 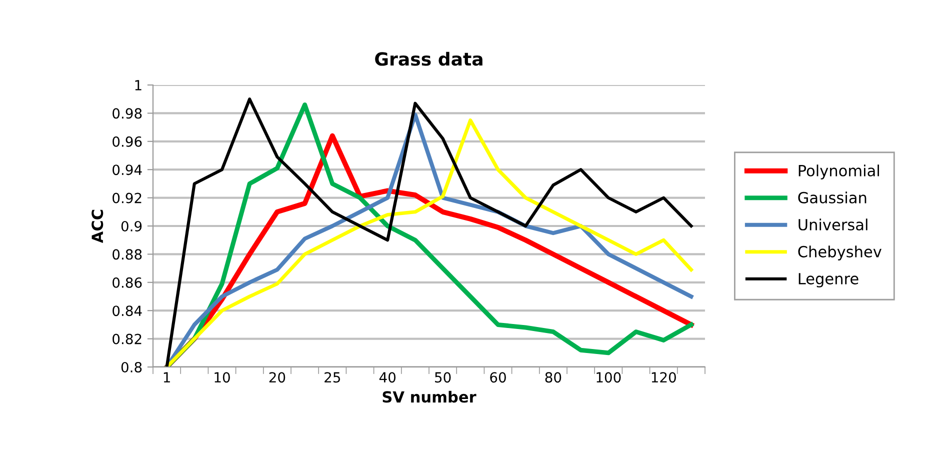 I want to click on y-tick-label: 0.92, so click(x=127, y=198).